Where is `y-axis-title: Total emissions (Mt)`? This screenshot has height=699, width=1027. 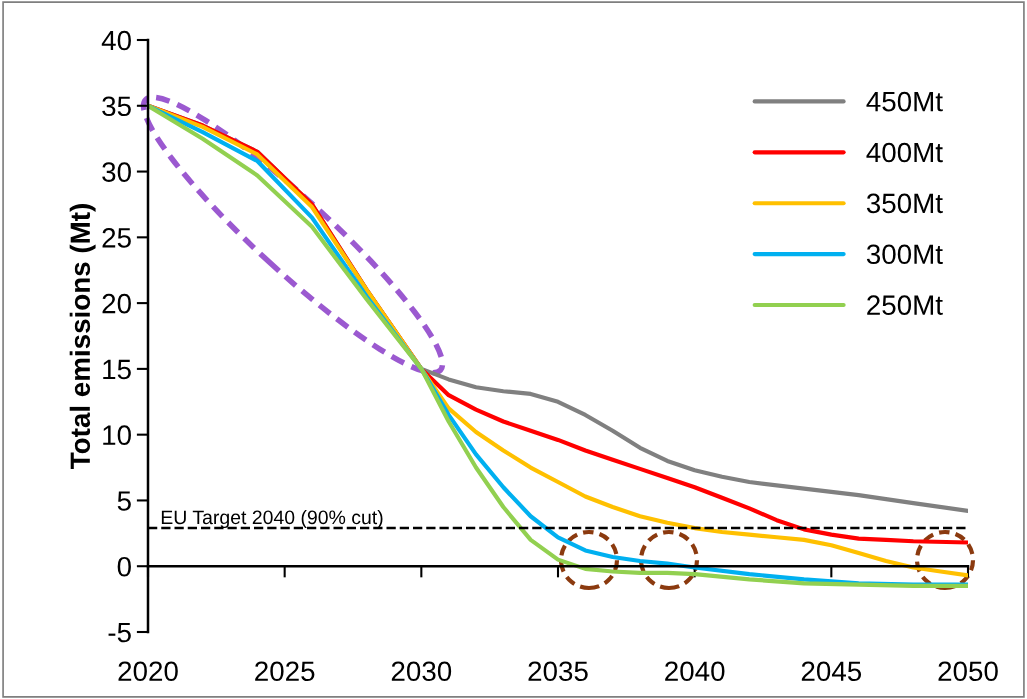
y-axis-title: Total emissions (Mt) is located at coordinates (82, 336).